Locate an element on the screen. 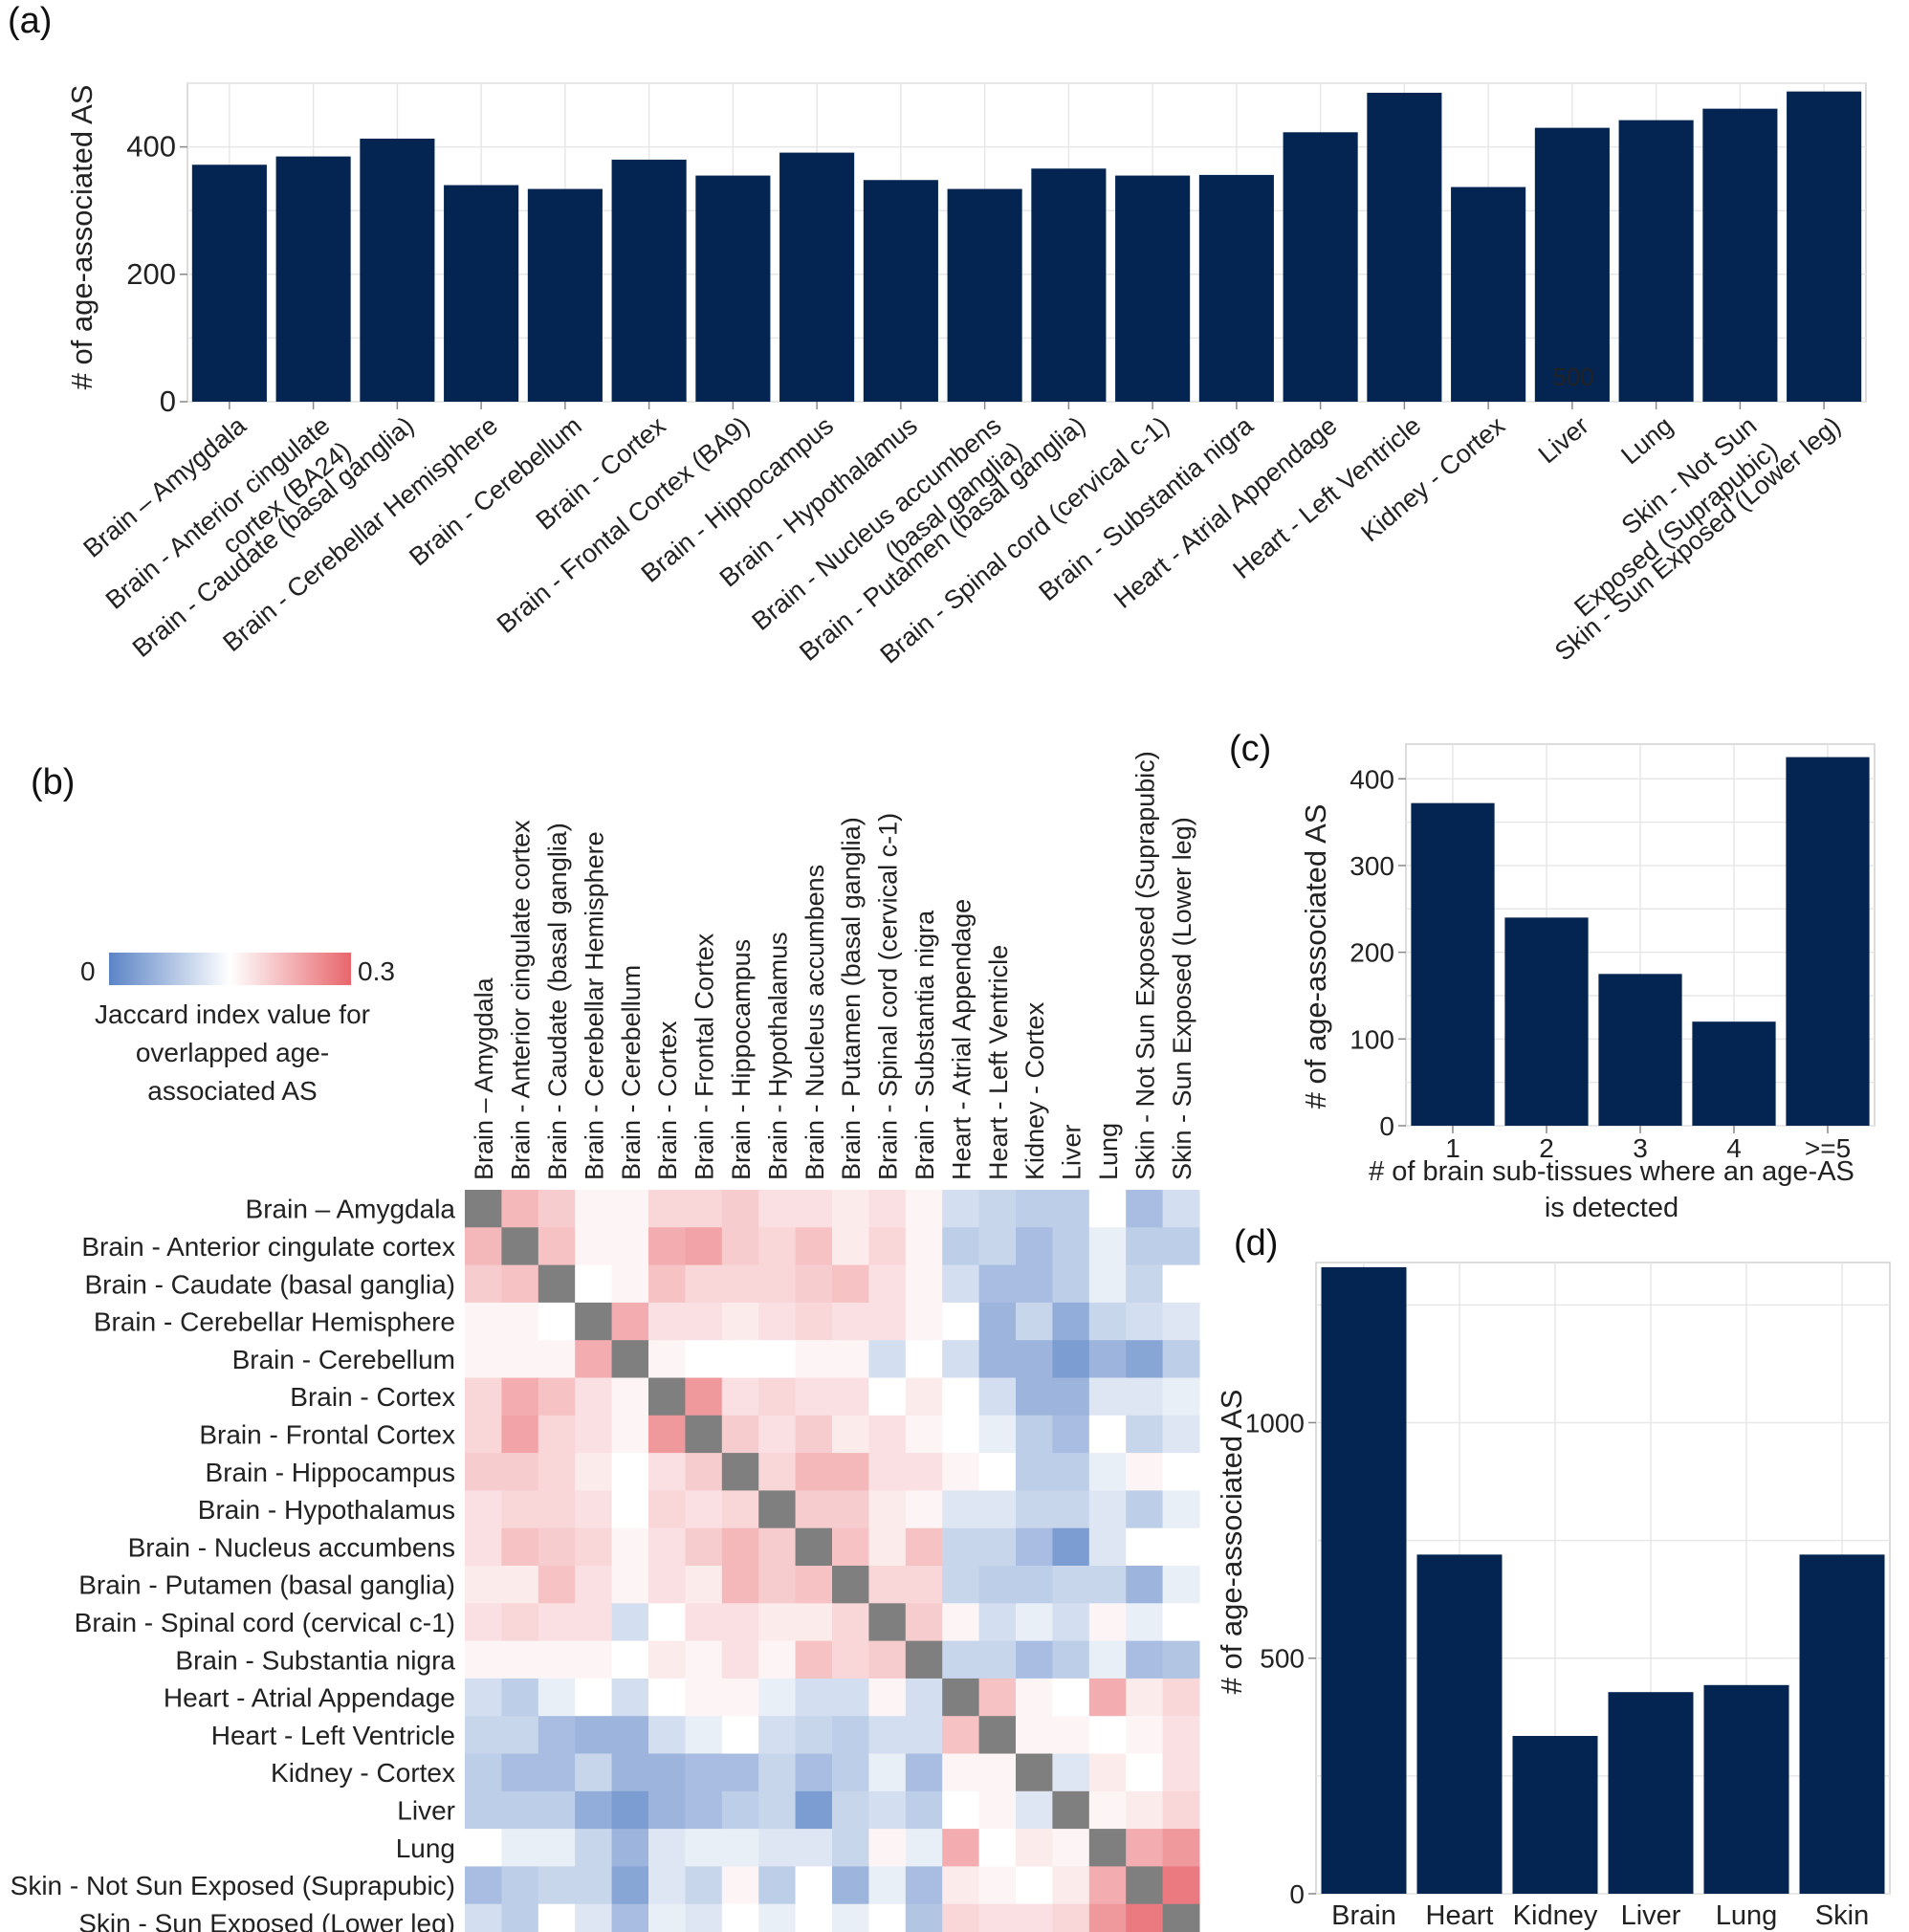 The image size is (1909, 1932). heatmap-column-label: Brain - Anterior cingulate cortex is located at coordinates (521, 1000).